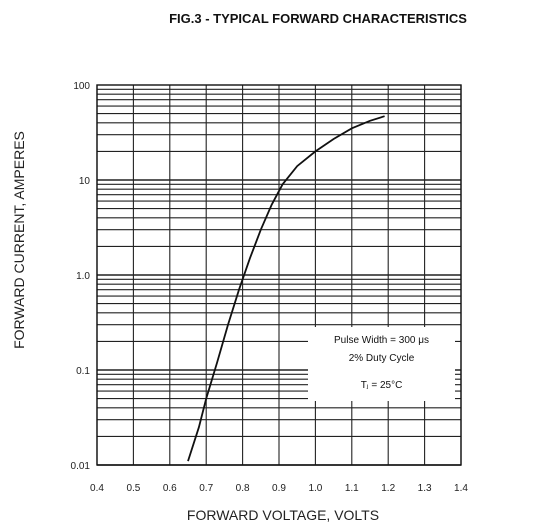 This screenshot has height=532, width=537. Describe the element at coordinates (19, 240) in the screenshot. I see `y-axis-label: FORWARD CURRENT, AMPERES` at that location.